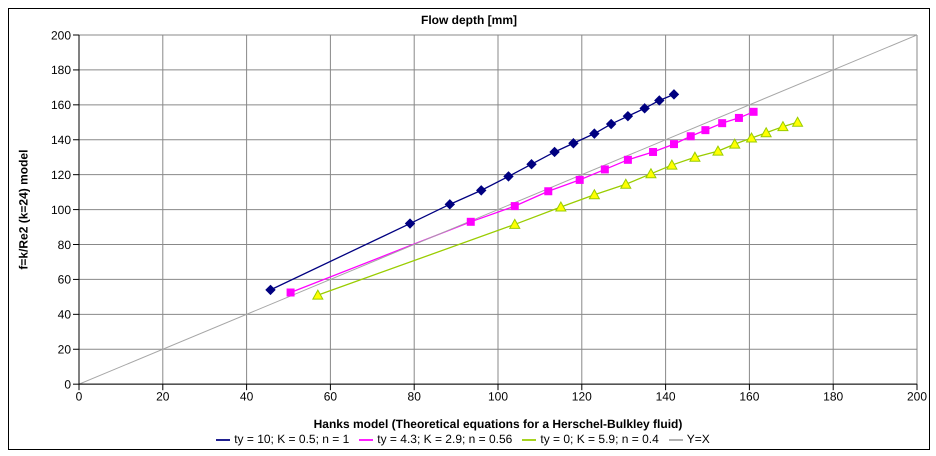  What do you see at coordinates (698, 439) in the screenshot?
I see `legend-label: Y=X` at bounding box center [698, 439].